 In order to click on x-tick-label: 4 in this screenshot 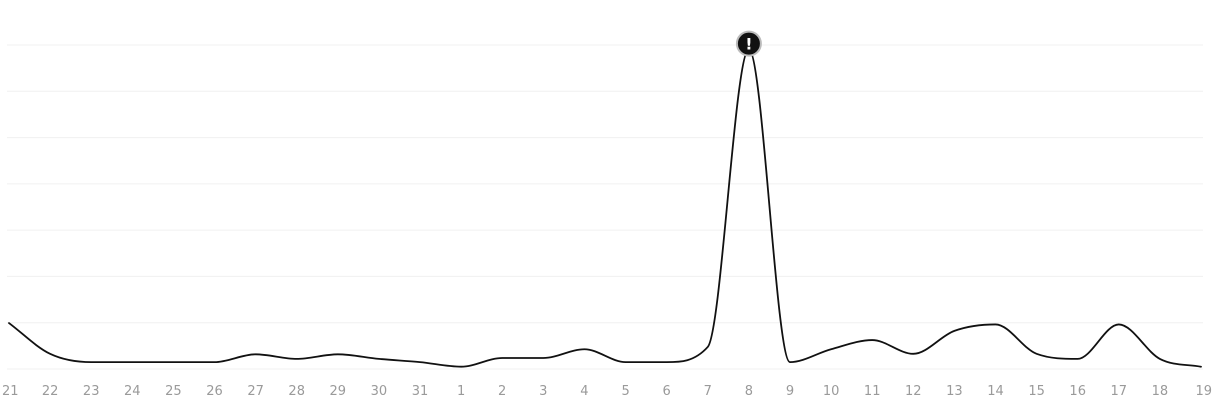, I will do `click(584, 391)`.